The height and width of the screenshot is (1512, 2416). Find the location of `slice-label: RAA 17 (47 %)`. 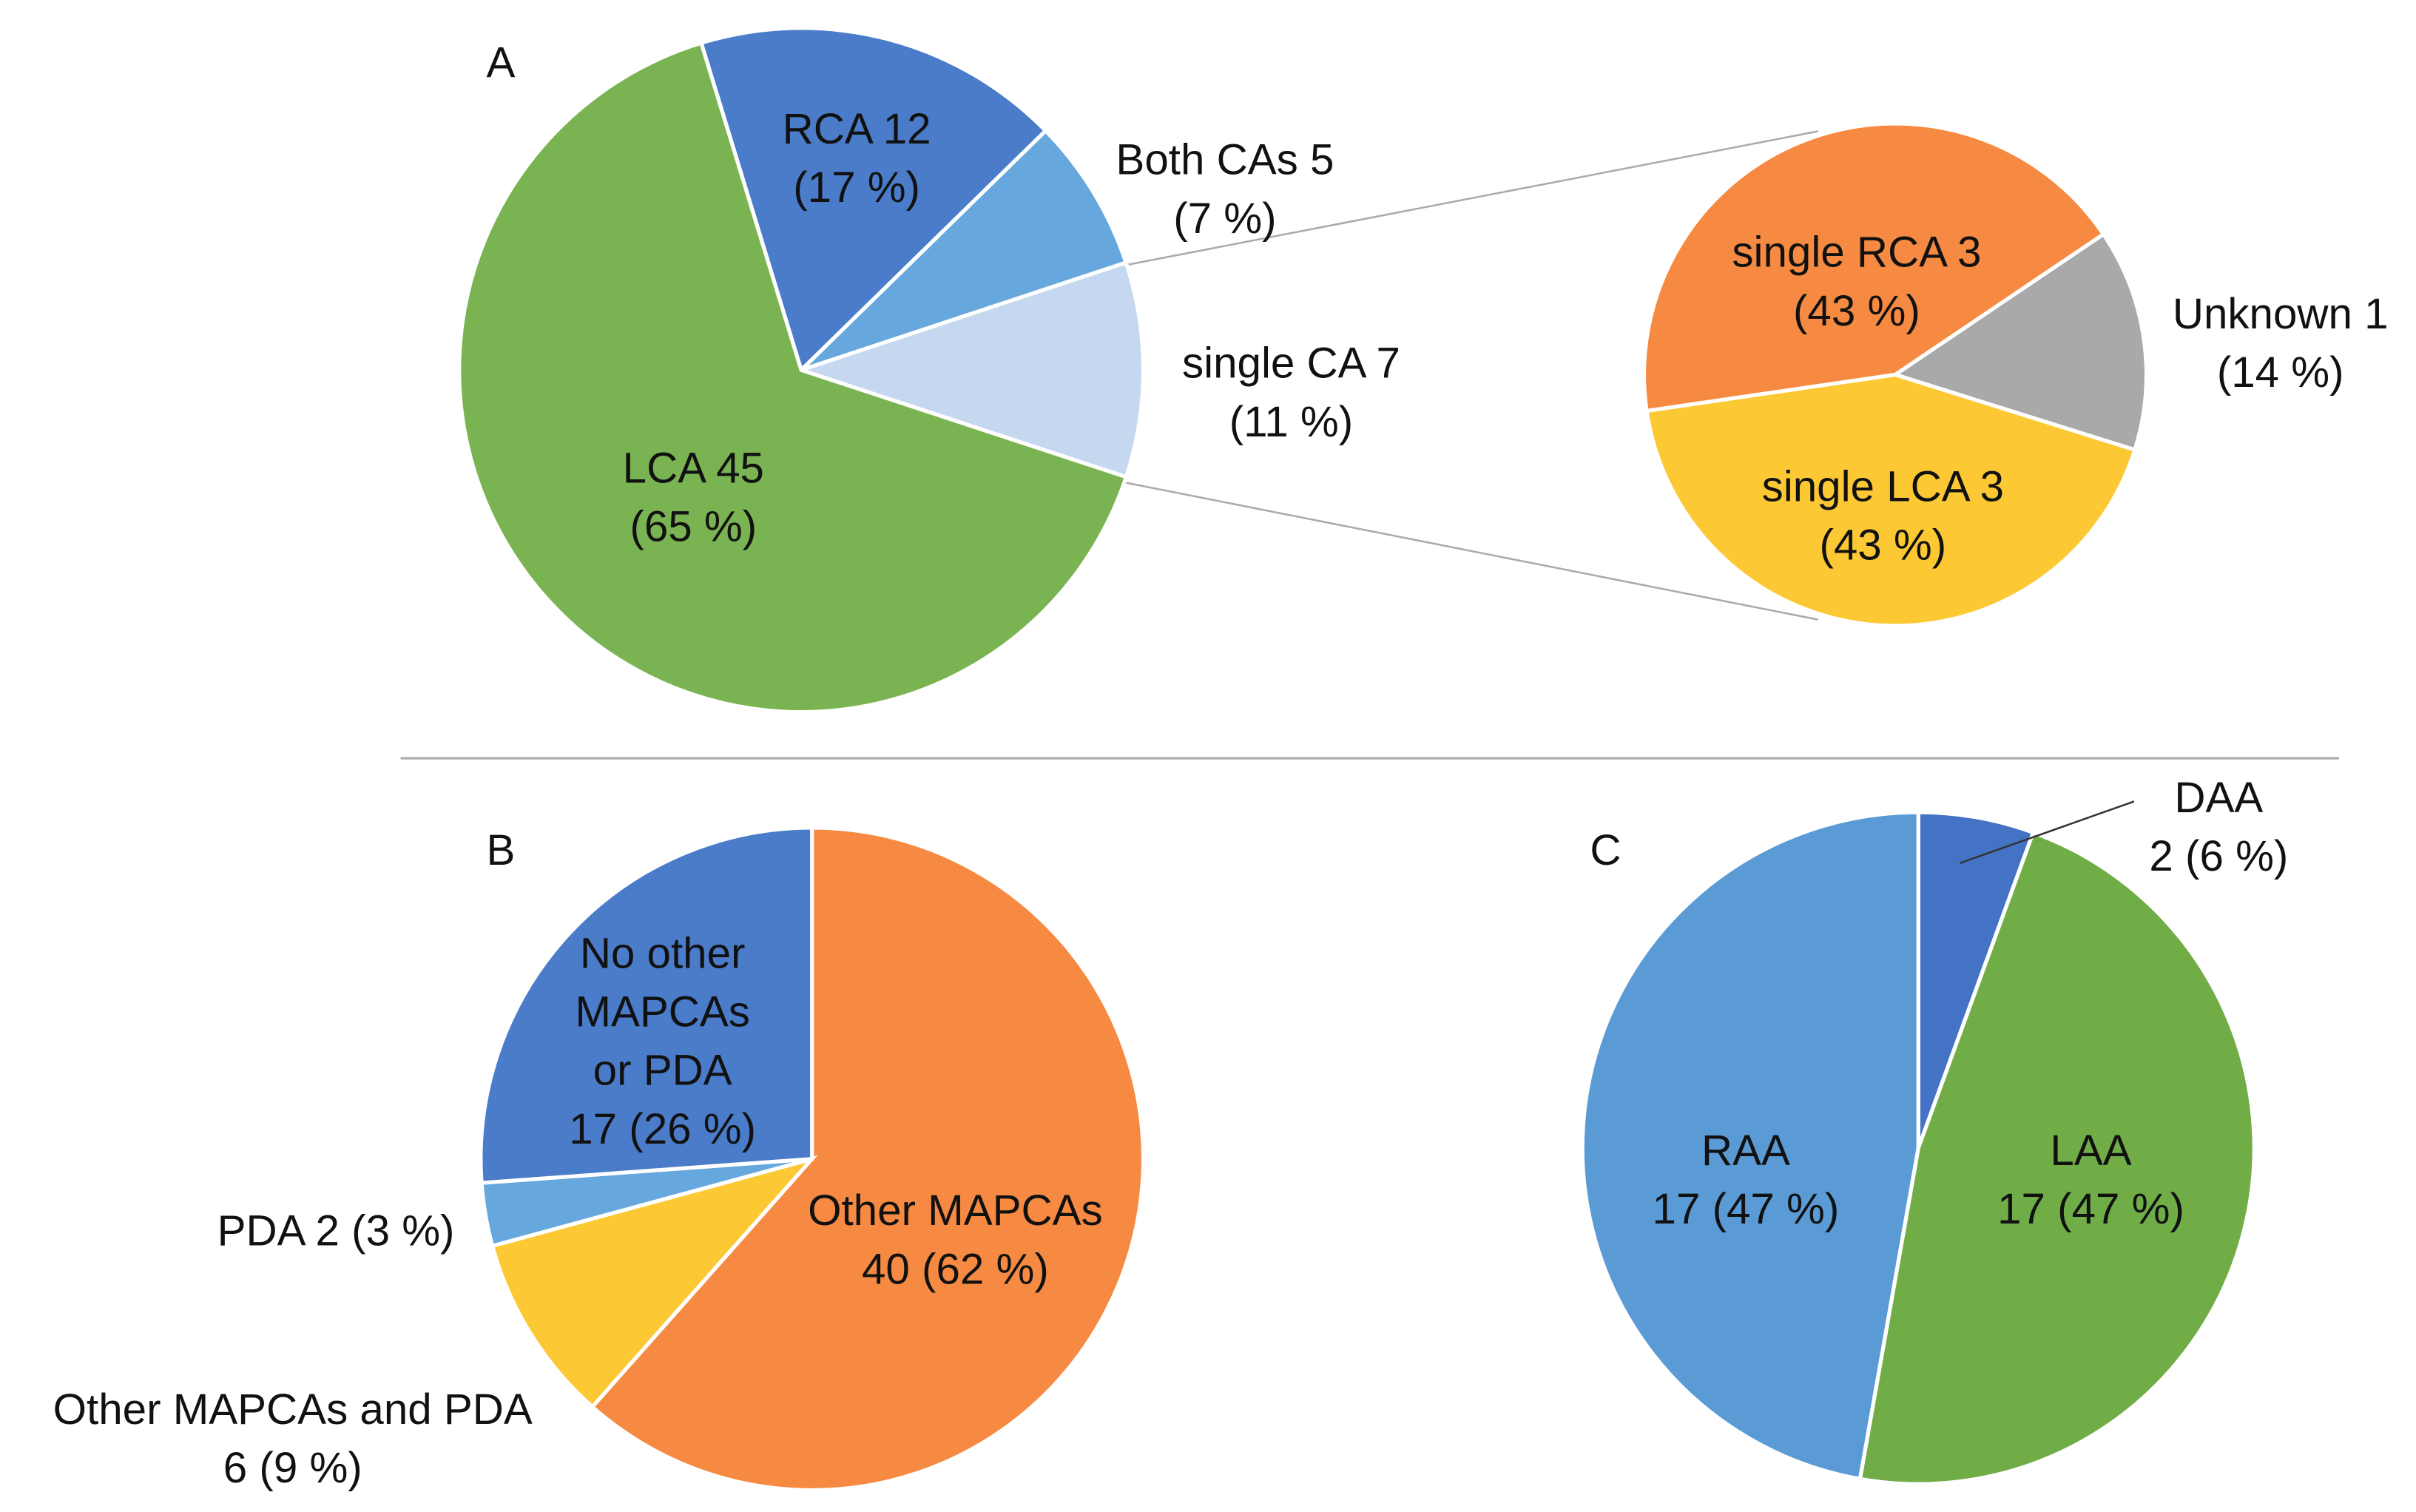

slice-label: RAA 17 (47 %) is located at coordinates (1746, 1180).